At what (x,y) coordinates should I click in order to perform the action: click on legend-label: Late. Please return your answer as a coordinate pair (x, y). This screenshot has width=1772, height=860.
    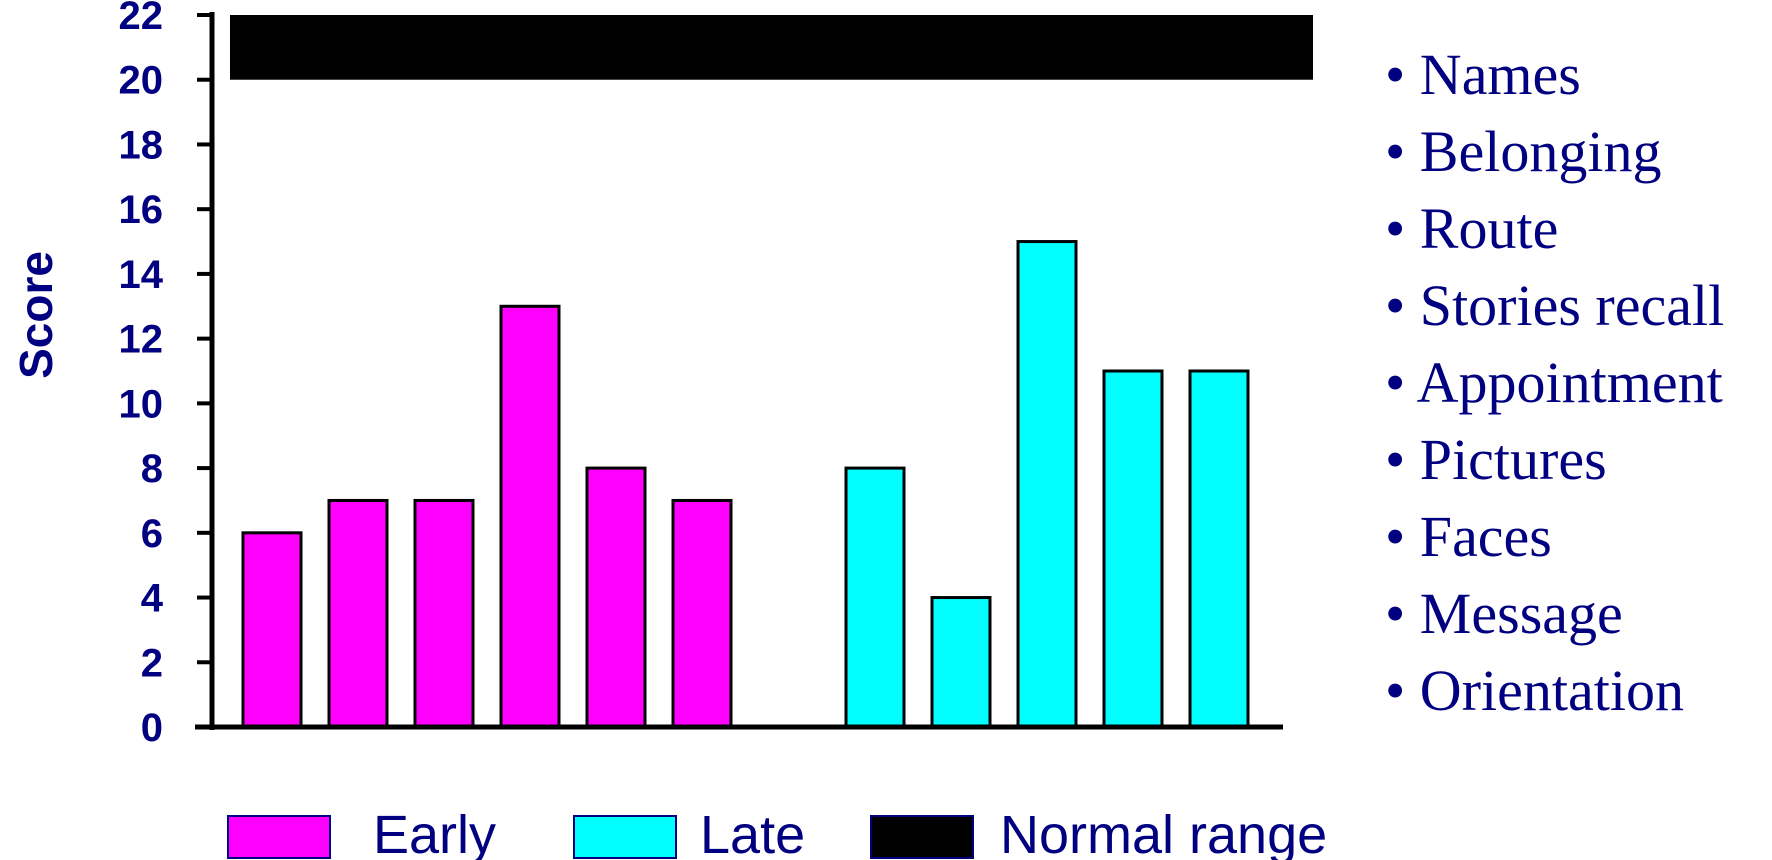
    Looking at the image, I should click on (752, 832).